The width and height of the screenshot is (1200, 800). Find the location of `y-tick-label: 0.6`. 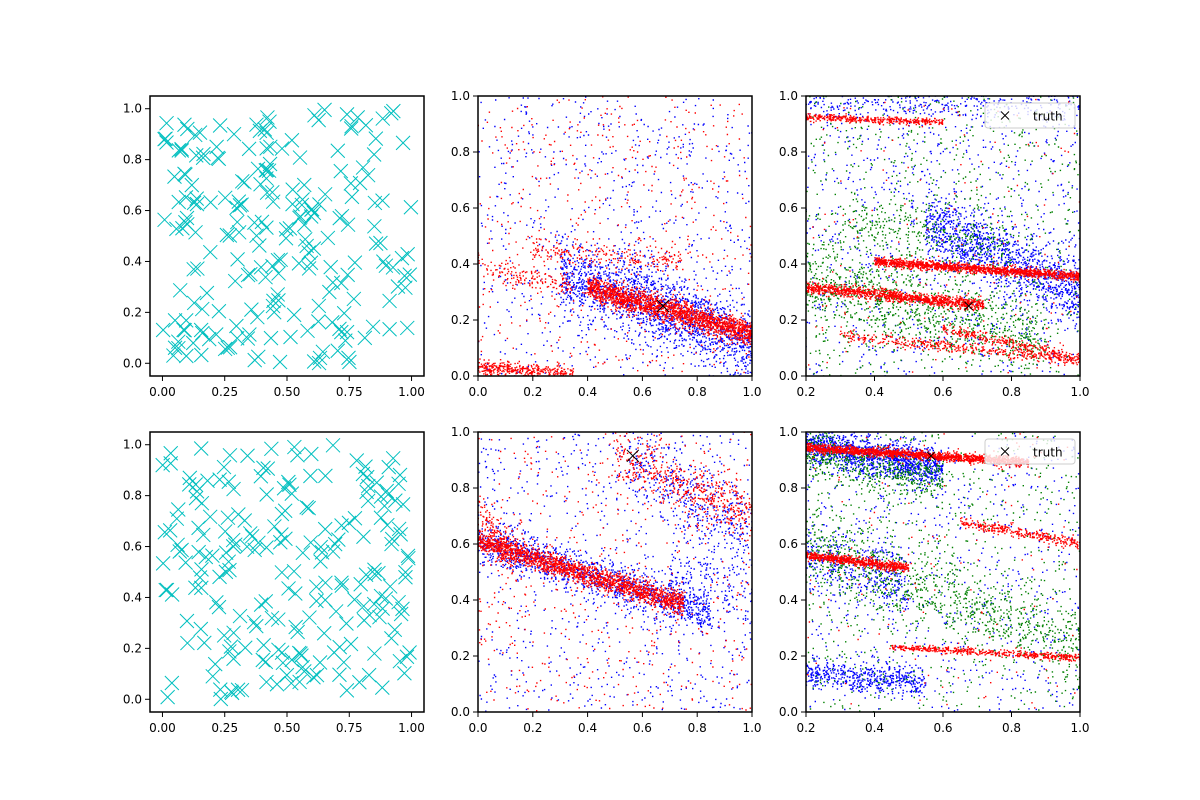

y-tick-label: 0.6 is located at coordinates (132, 547).